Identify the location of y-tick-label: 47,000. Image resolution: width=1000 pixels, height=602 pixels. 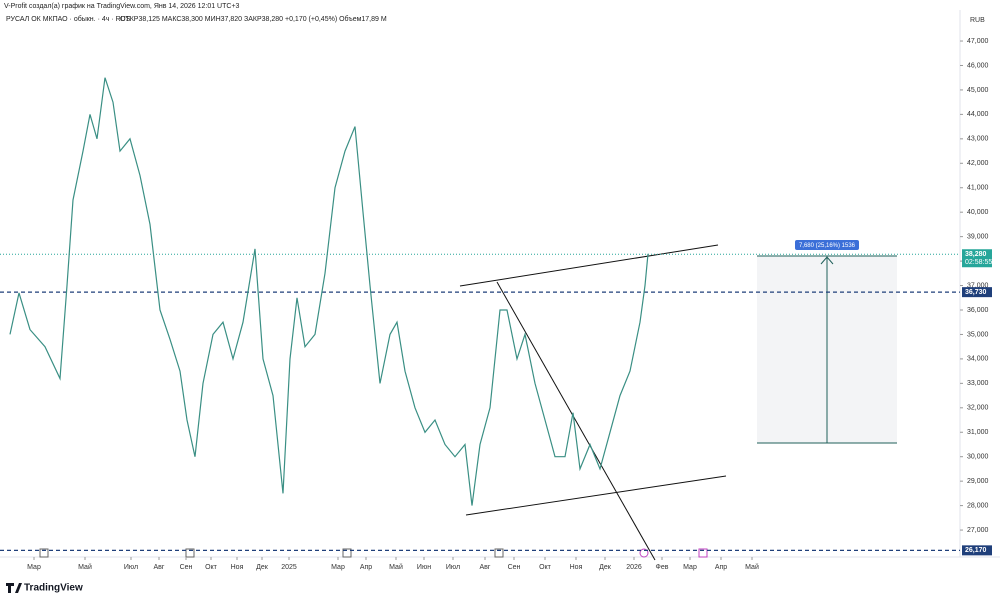
(978, 41).